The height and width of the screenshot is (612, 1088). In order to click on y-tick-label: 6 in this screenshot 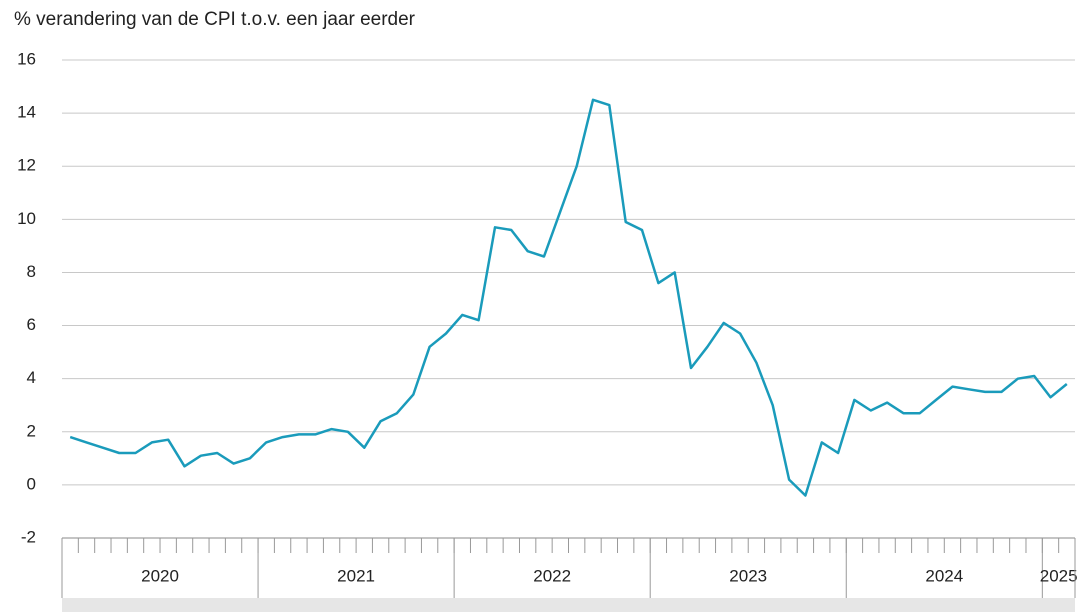, I will do `click(31, 324)`.